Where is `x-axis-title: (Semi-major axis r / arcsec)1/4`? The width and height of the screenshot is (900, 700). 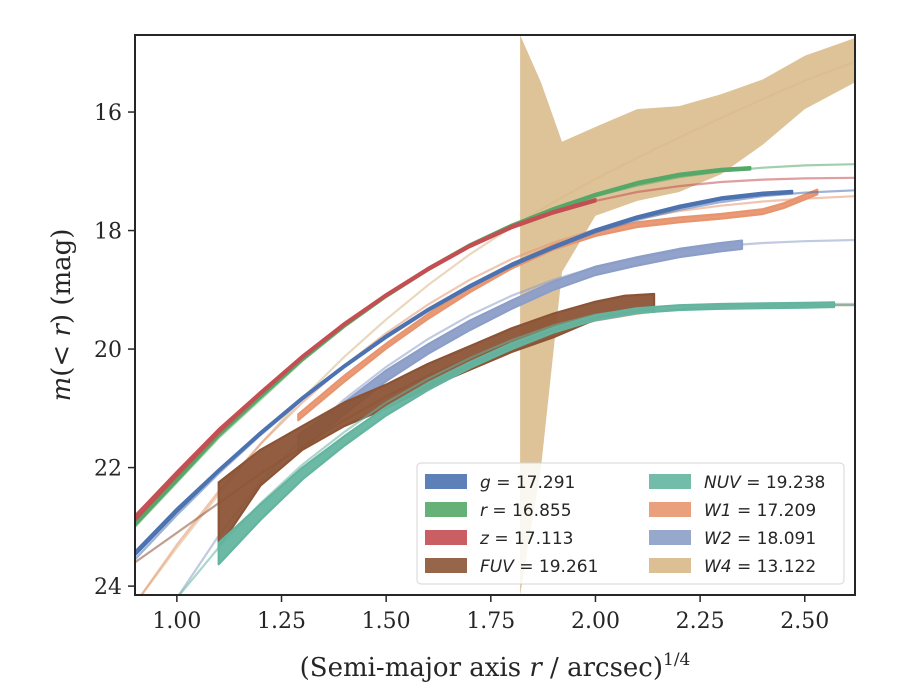
x-axis-title: (Semi-major axis r / arcsec)1/4 is located at coordinates (495, 666).